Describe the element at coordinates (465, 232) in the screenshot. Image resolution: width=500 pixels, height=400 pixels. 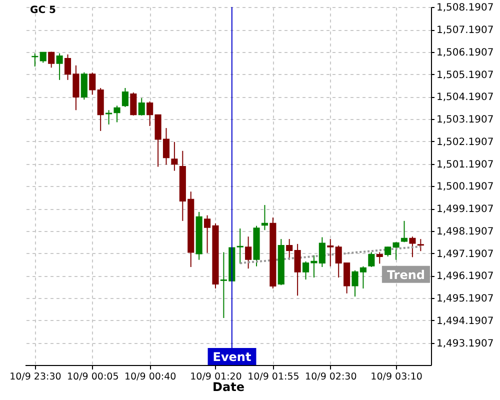
I see `y-tick-label: 1,498.1907` at that location.